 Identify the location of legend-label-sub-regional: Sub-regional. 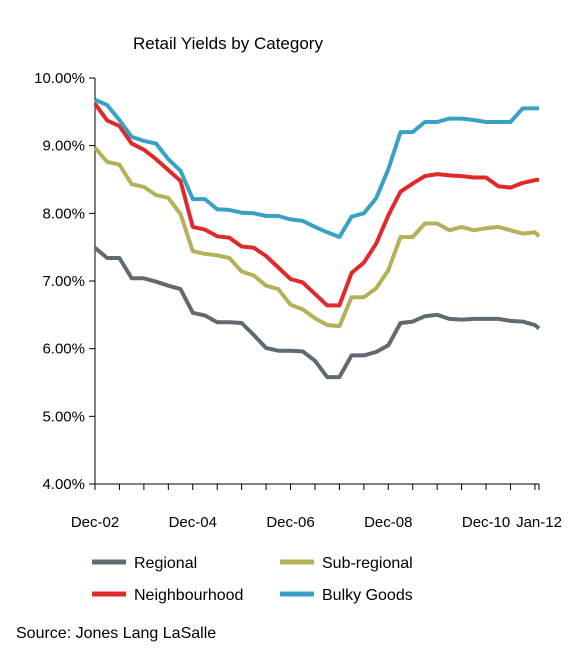
(367, 563).